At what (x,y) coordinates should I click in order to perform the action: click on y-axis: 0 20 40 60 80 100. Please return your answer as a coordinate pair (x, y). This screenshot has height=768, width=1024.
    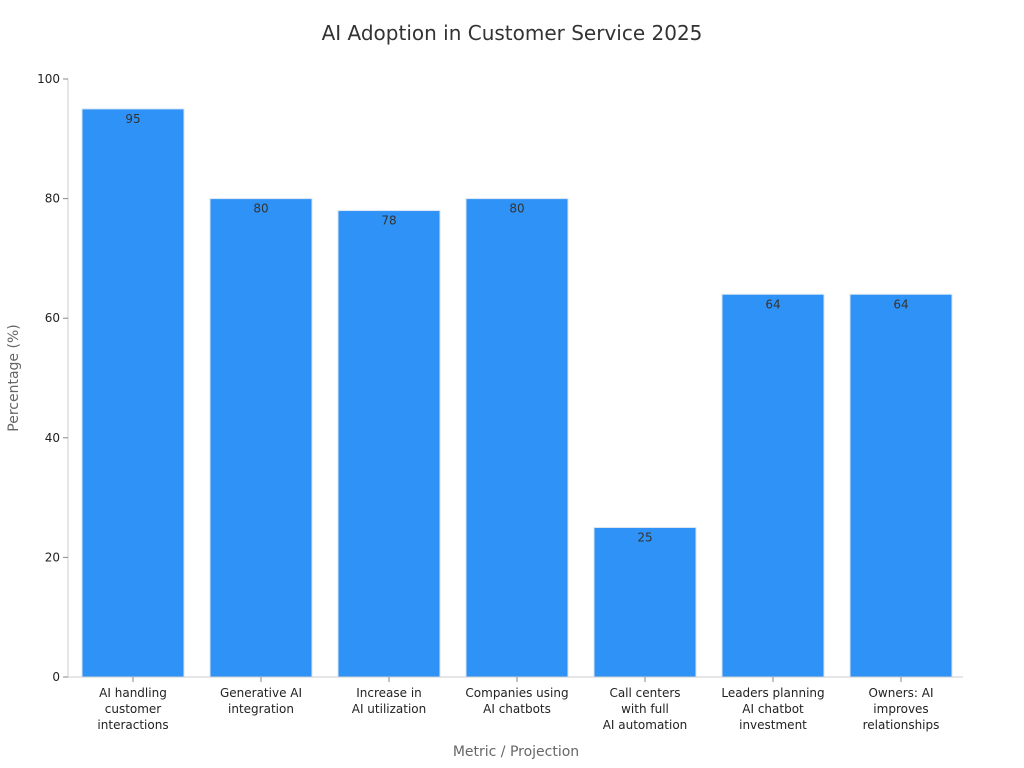
    Looking at the image, I should click on (53, 378).